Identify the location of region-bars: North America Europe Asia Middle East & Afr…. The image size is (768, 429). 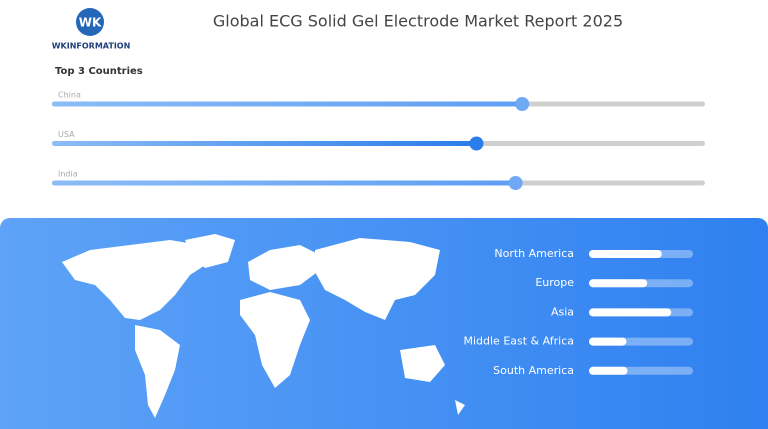
(578, 312).